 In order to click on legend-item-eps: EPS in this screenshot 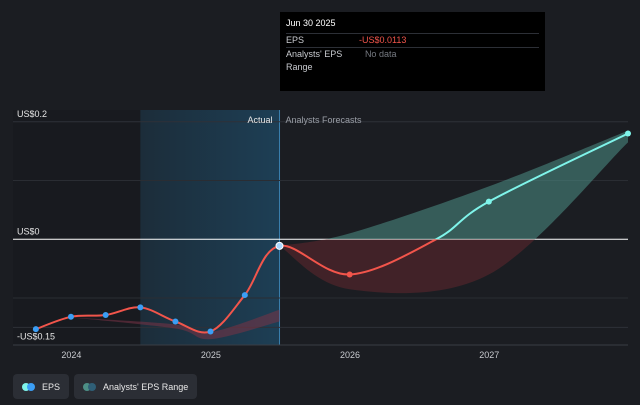, I will do `click(41, 386)`.